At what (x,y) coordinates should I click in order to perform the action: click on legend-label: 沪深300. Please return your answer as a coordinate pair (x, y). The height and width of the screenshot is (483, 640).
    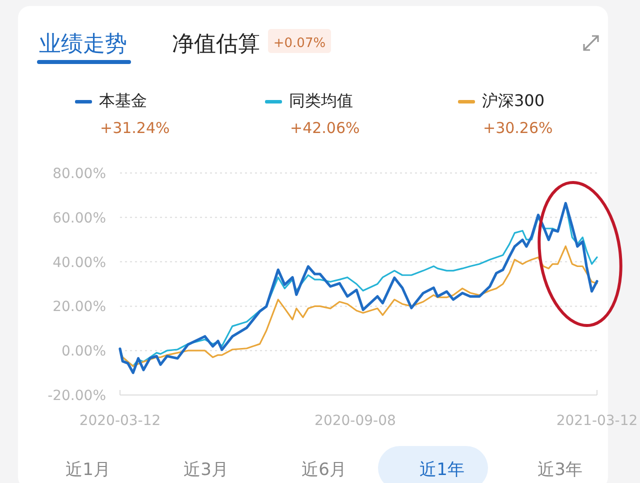
    Looking at the image, I should click on (513, 100).